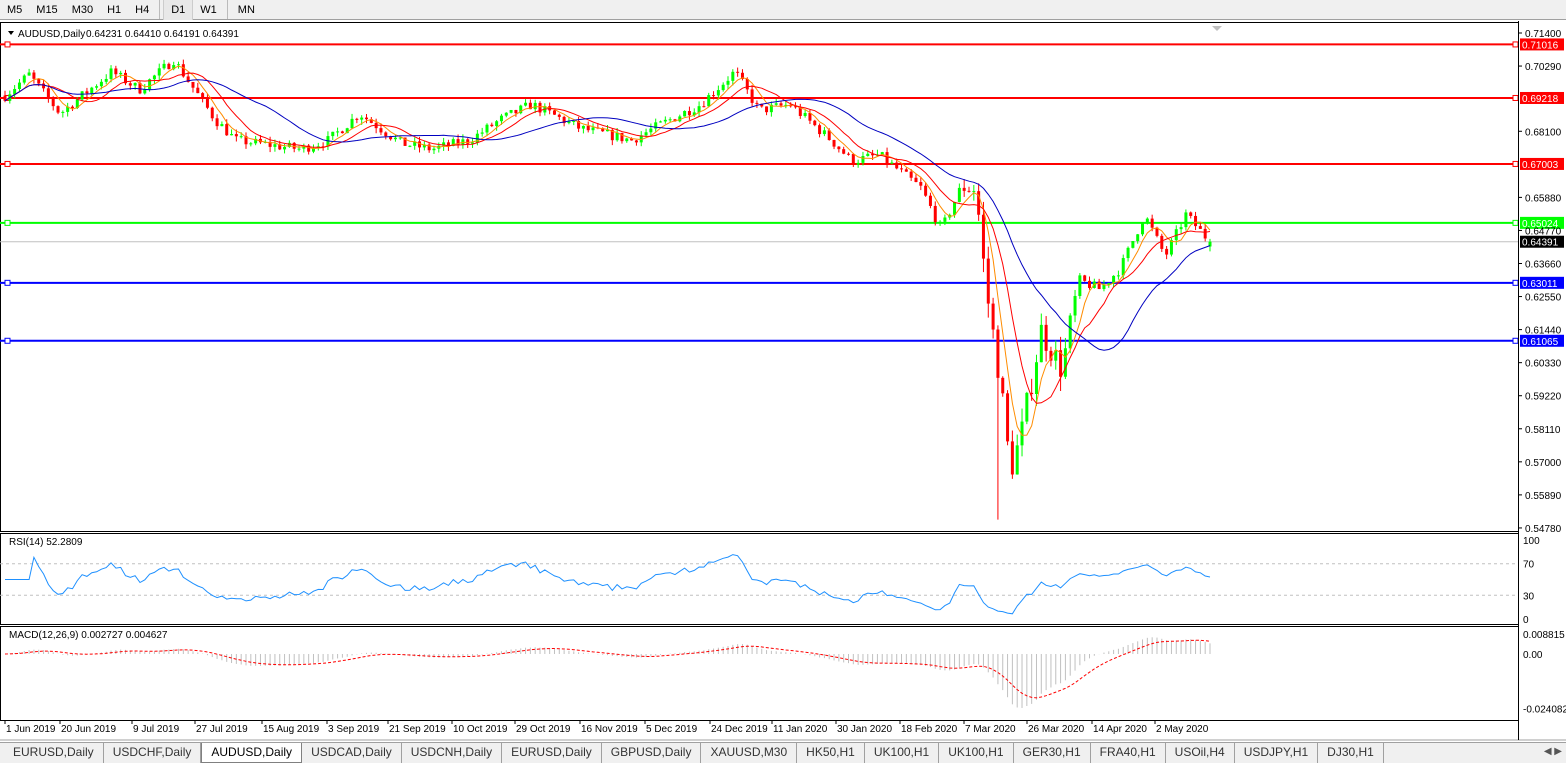 The width and height of the screenshot is (1566, 763). I want to click on shift-marker-icon, so click(1217, 28).